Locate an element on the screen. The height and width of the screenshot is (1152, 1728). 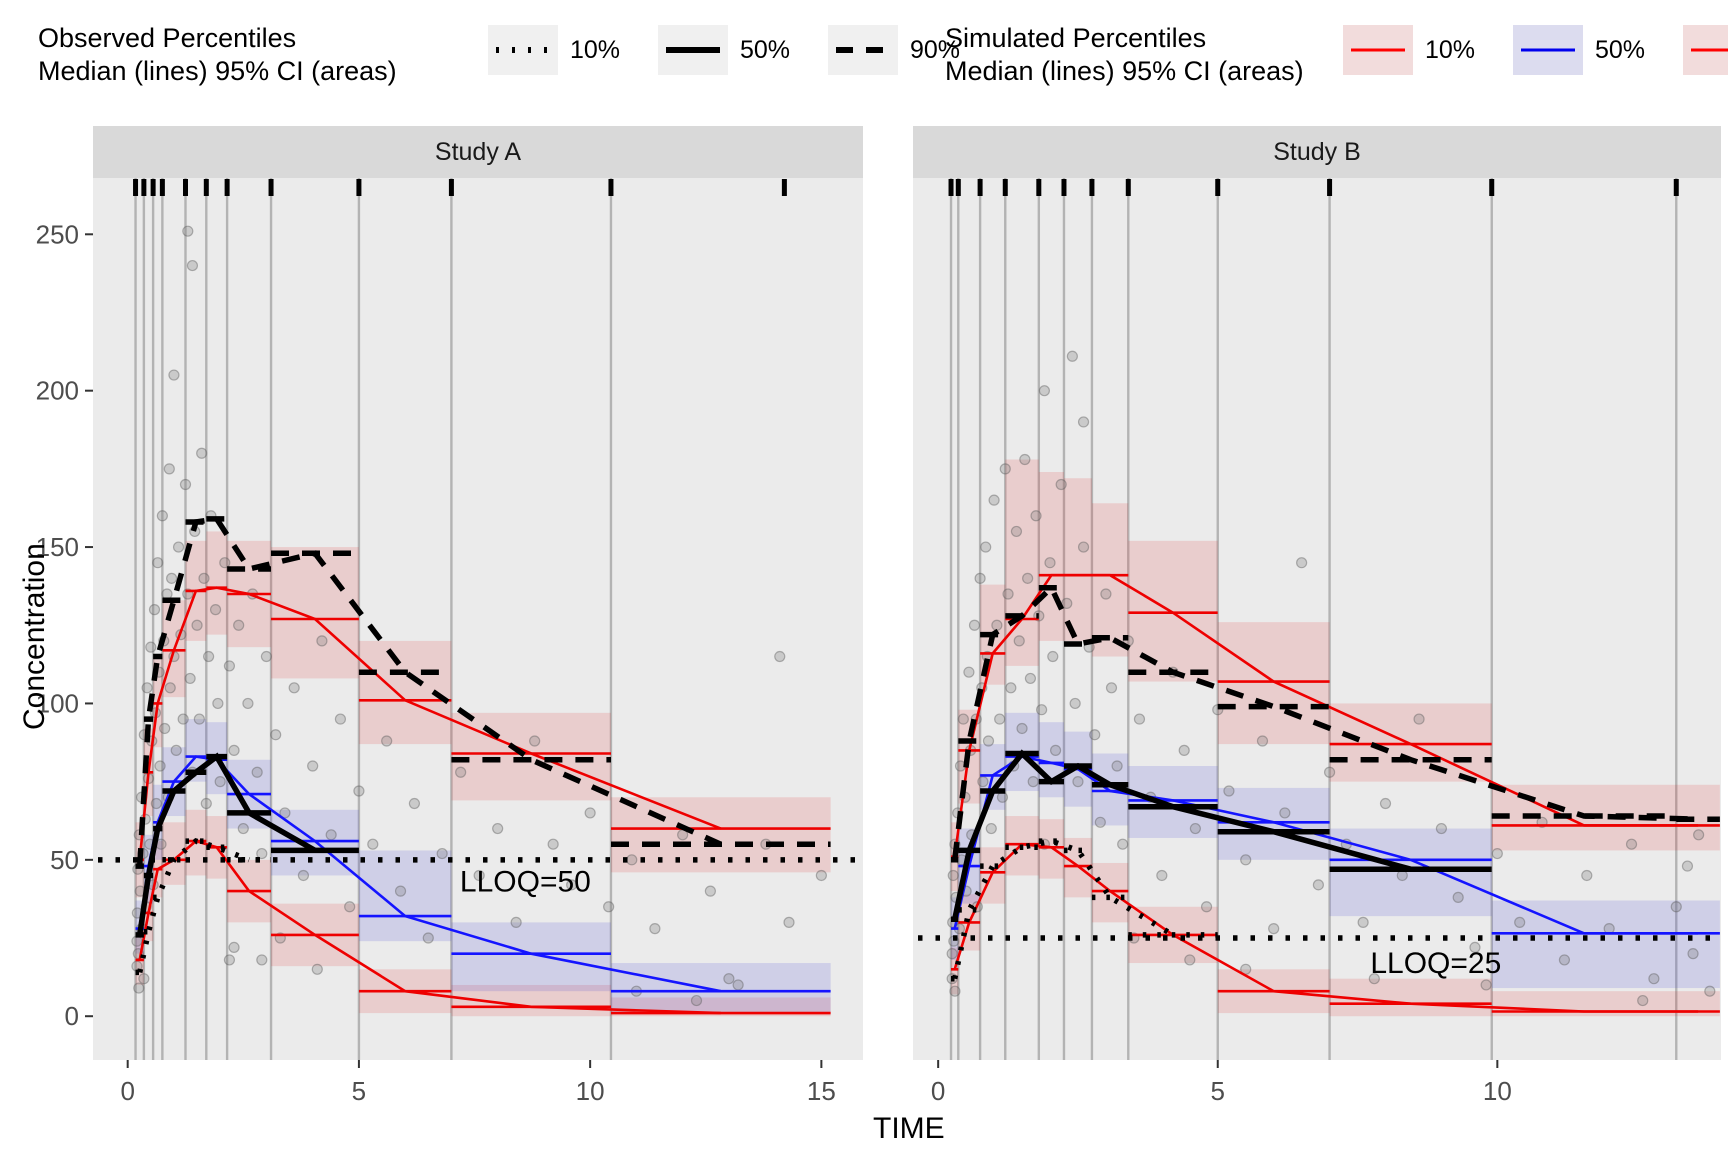
x-axis-tick-label: 15 is located at coordinates (821, 1091).